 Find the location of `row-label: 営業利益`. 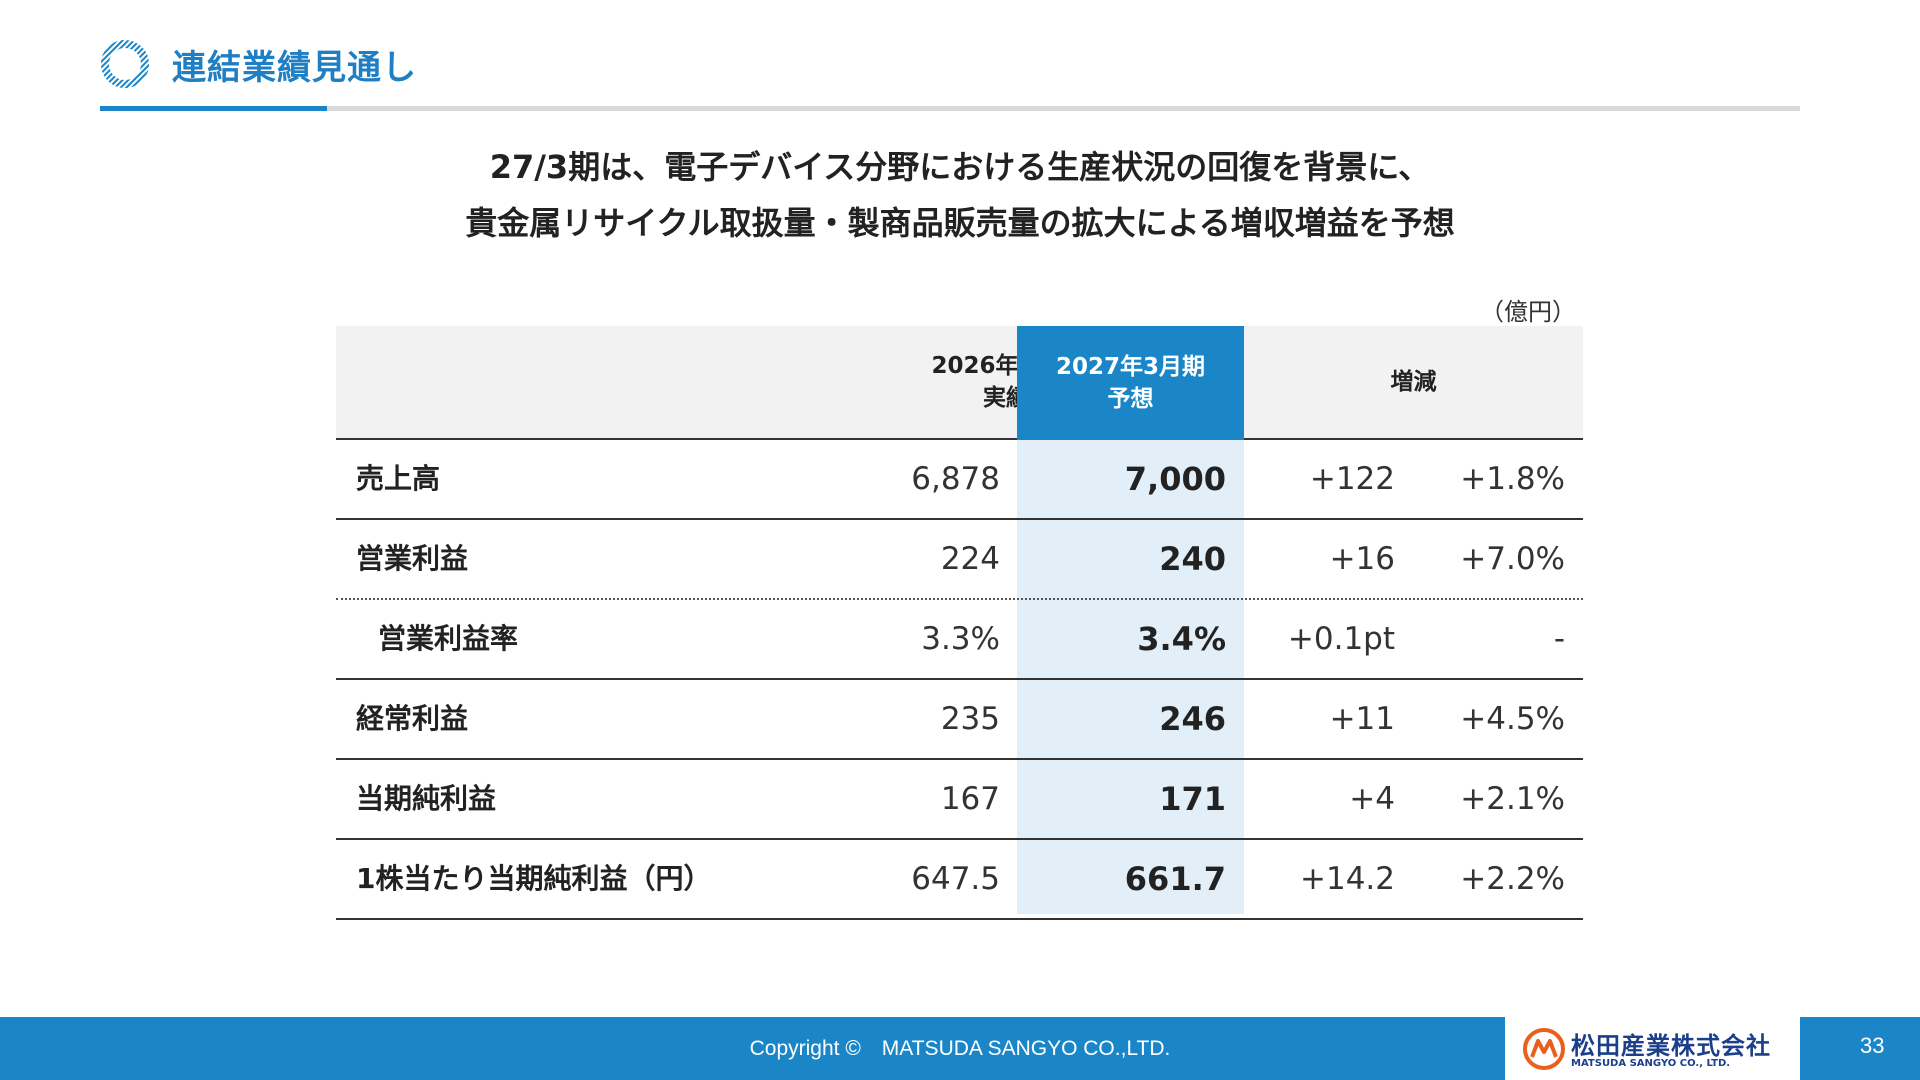

row-label: 営業利益 is located at coordinates (412, 558).